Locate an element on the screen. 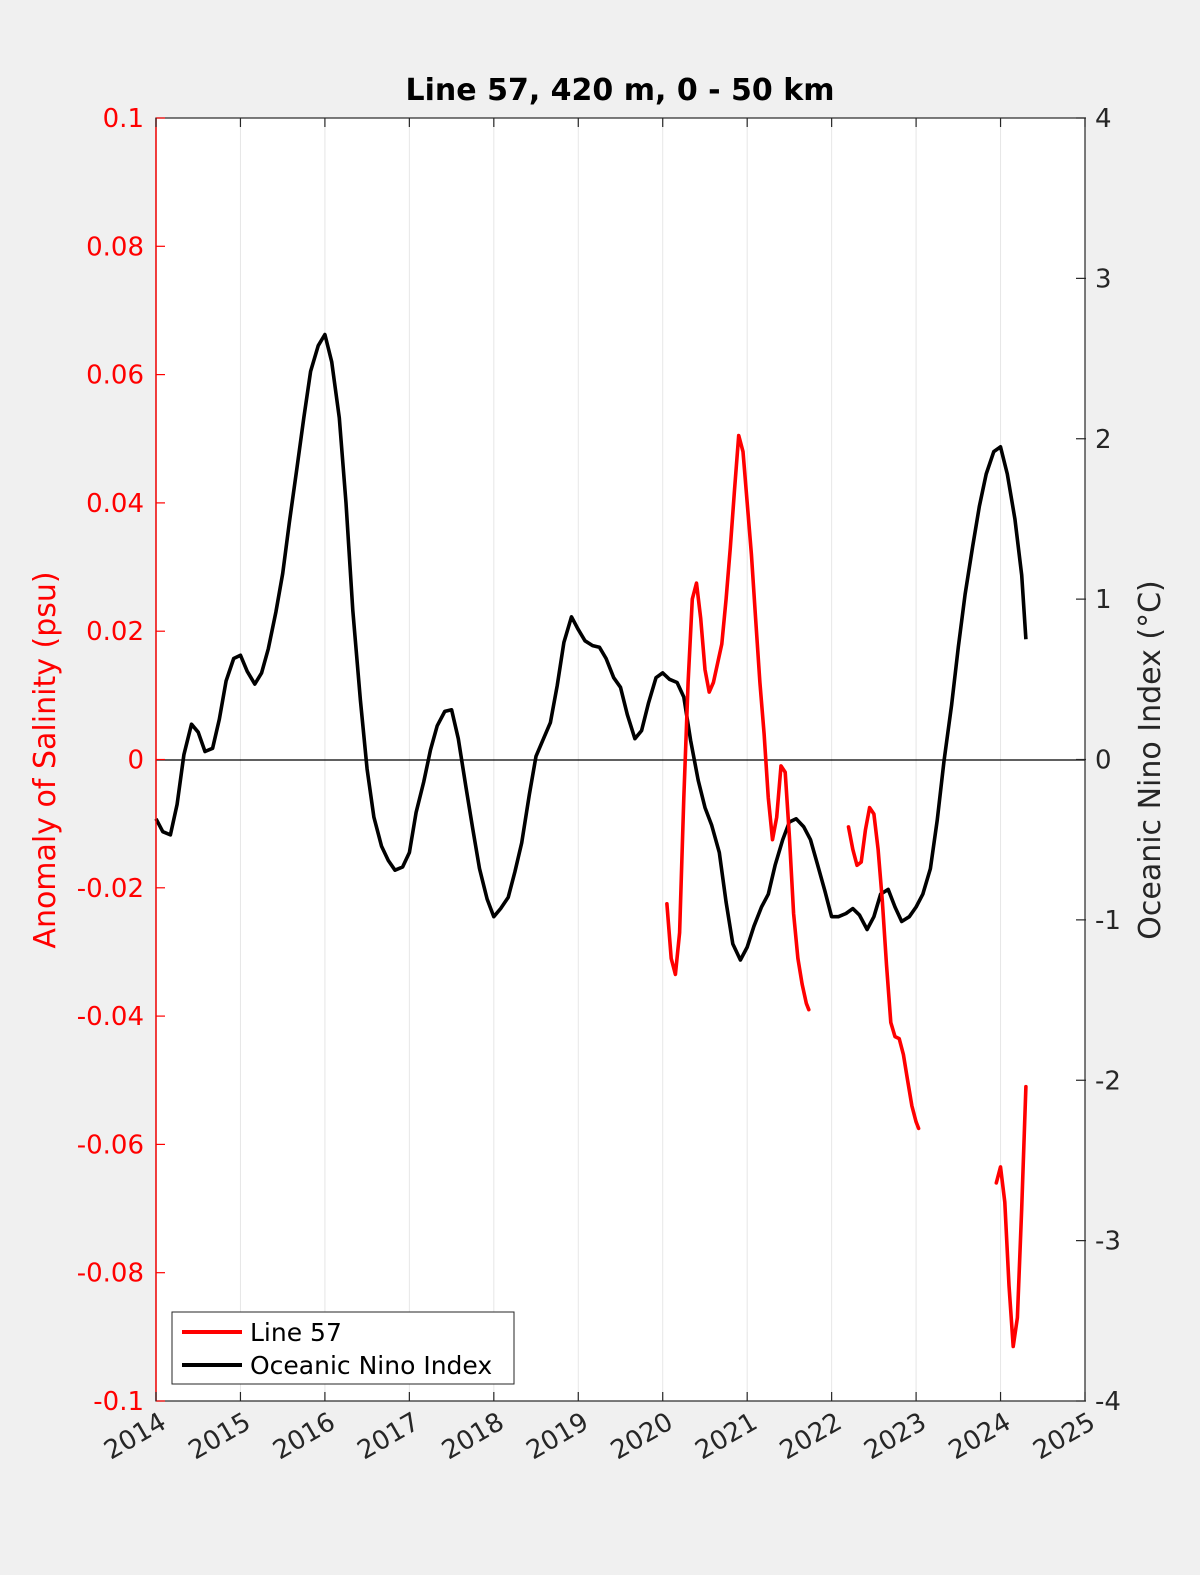 The height and width of the screenshot is (1575, 1200). legend-box is located at coordinates (343, 1348).